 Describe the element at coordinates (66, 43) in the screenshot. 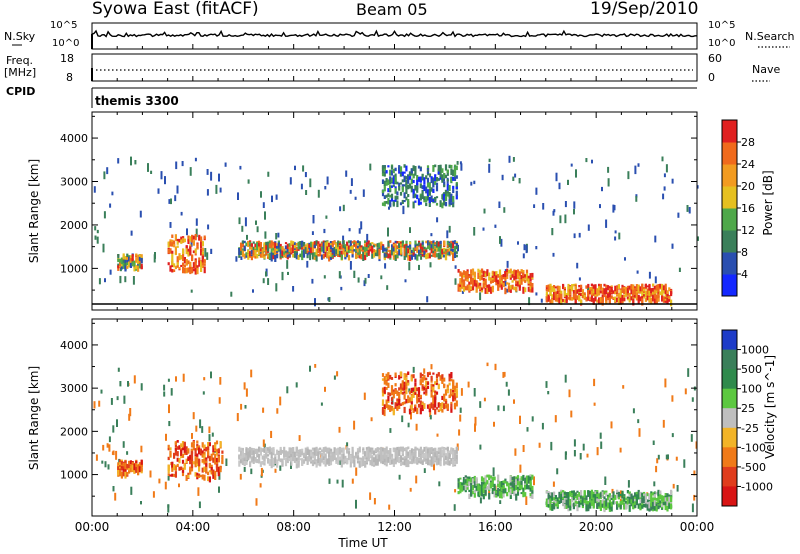

I see `nsky-tick-bottom: 10^0` at that location.